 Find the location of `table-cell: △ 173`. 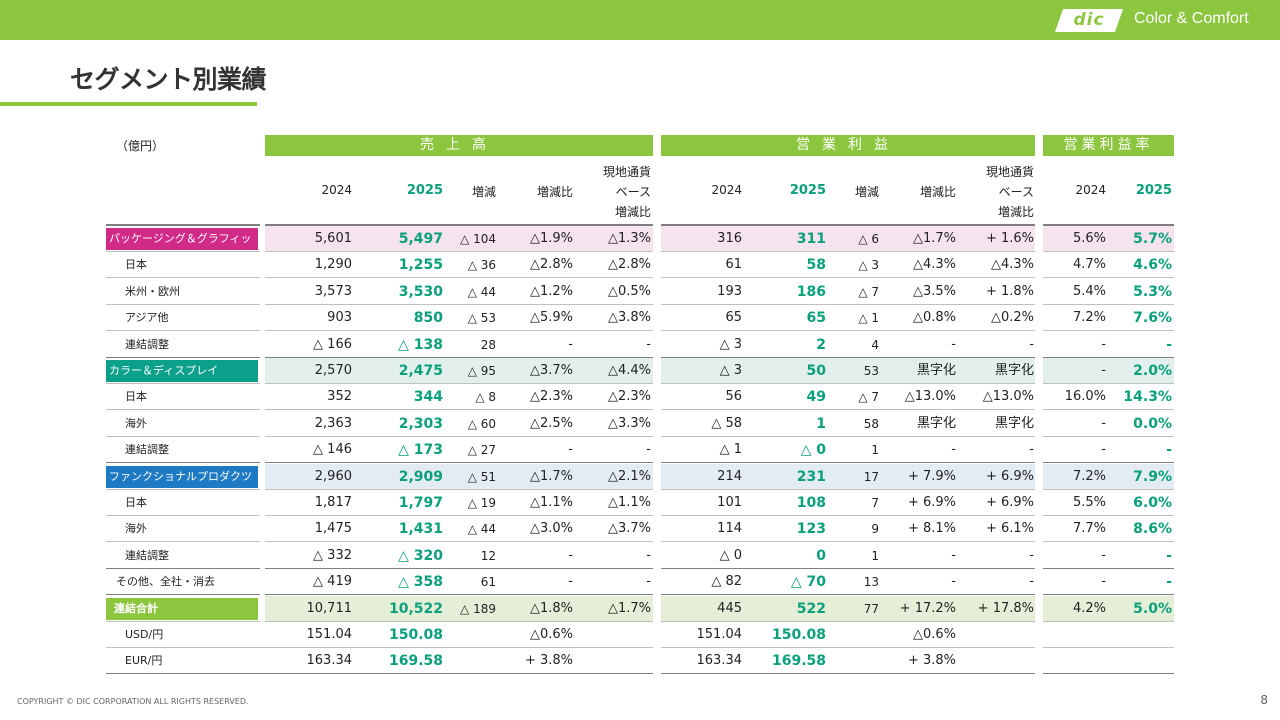

table-cell: △ 173 is located at coordinates (420, 450).